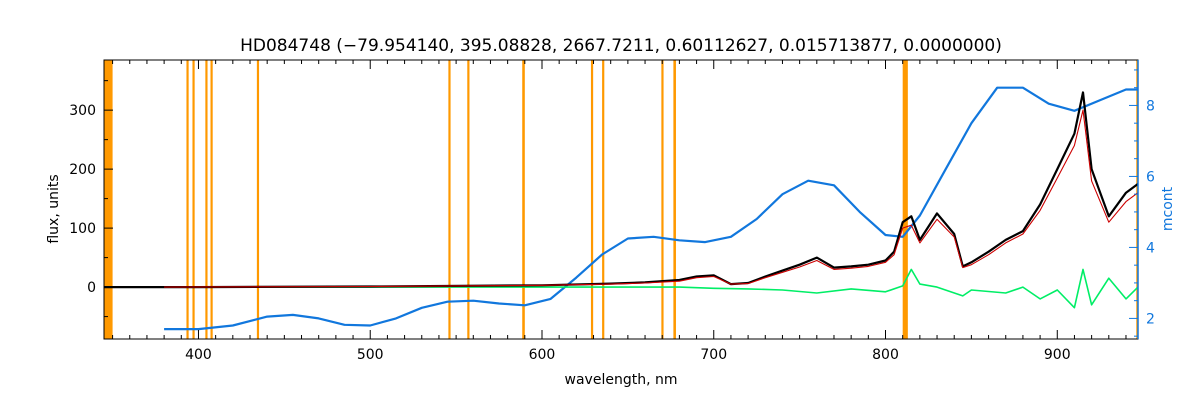  I want to click on y2-tick-label: 6, so click(1150, 177).